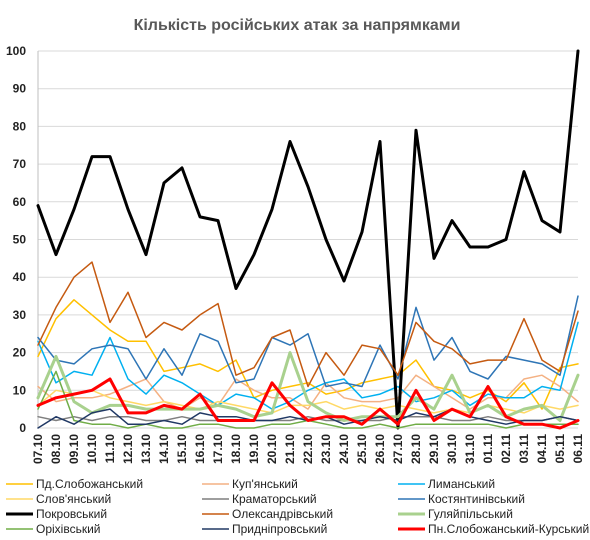  Describe the element at coordinates (20, 315) in the screenshot. I see `y-tick-label: 30` at that location.